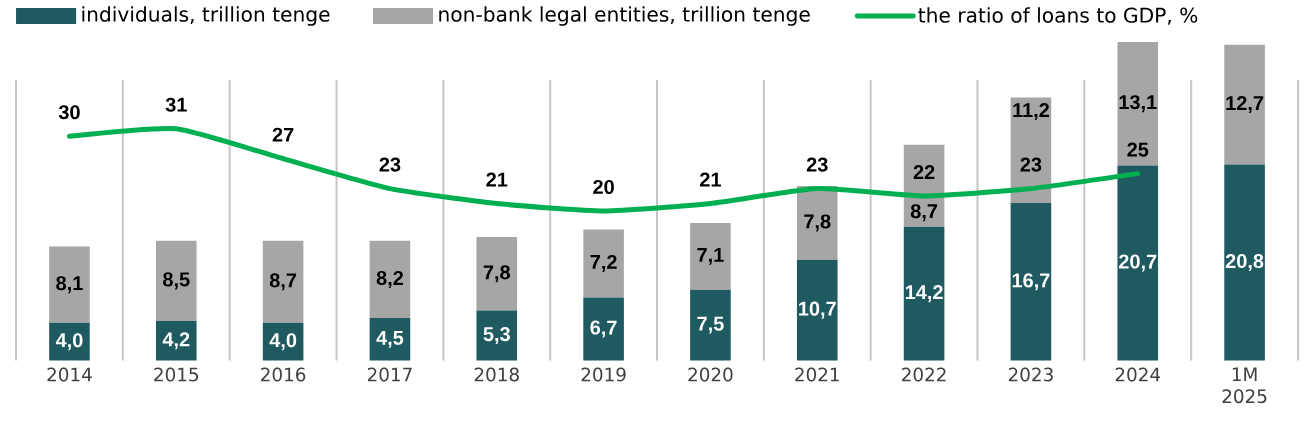  I want to click on x-tick-label: 2022, so click(924, 374).